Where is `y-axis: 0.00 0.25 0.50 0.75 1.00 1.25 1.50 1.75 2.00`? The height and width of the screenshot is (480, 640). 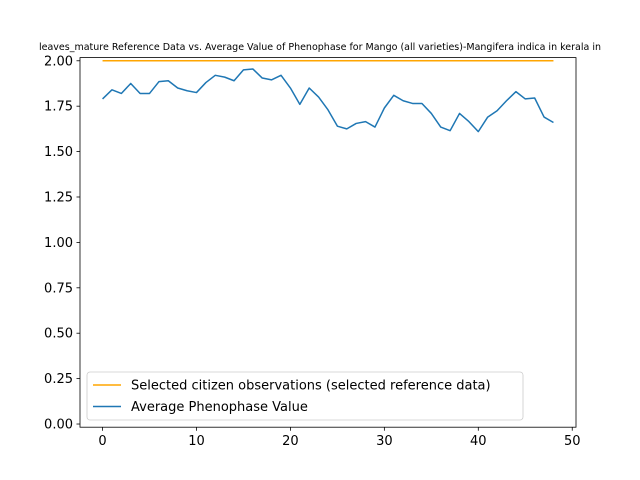
y-axis: 0.00 0.25 0.50 0.75 1.00 1.25 1.50 1.75 2.00 is located at coordinates (62, 243).